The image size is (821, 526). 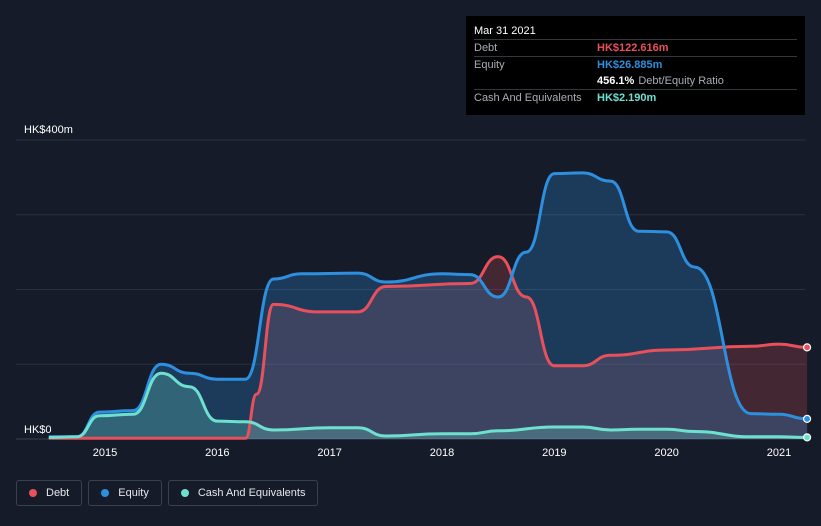 I want to click on tooltip-debt-label: Debt, so click(x=486, y=48).